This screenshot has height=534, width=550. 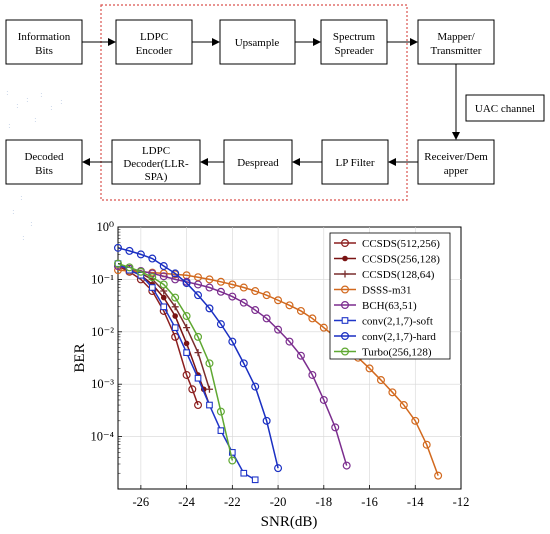 I want to click on svg-text: Spreader, so click(x=353, y=51).